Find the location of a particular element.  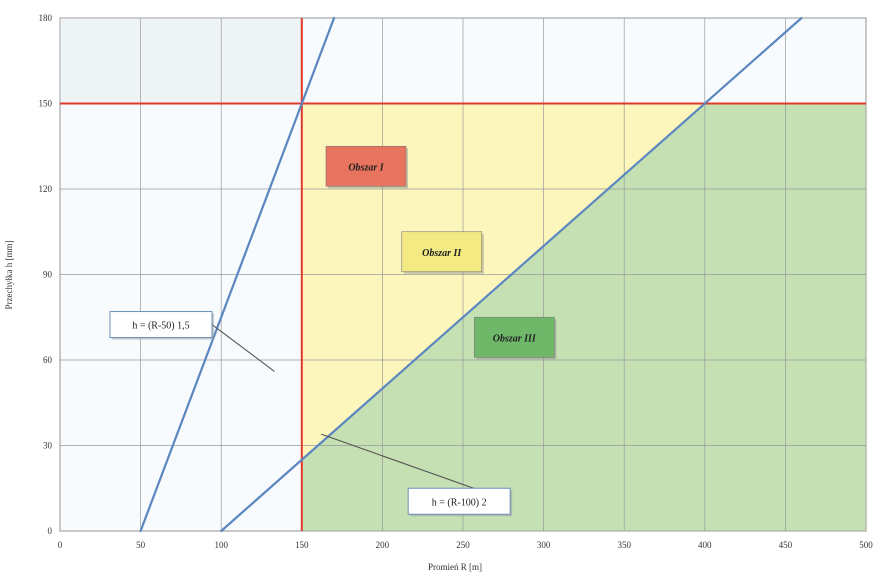

y-tick-label: 150 is located at coordinates (46, 104).